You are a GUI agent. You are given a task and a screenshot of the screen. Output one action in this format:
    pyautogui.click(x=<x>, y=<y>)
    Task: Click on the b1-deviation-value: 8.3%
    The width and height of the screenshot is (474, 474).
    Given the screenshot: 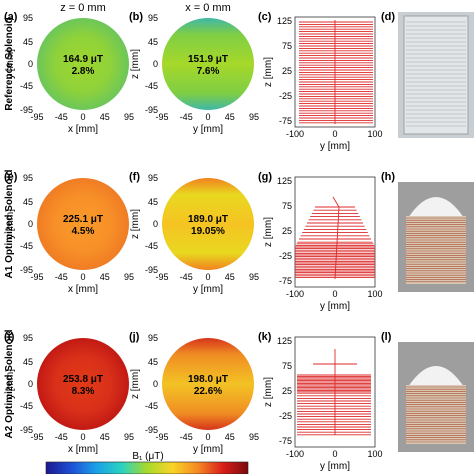 What is the action you would take?
    pyautogui.click(x=83, y=391)
    